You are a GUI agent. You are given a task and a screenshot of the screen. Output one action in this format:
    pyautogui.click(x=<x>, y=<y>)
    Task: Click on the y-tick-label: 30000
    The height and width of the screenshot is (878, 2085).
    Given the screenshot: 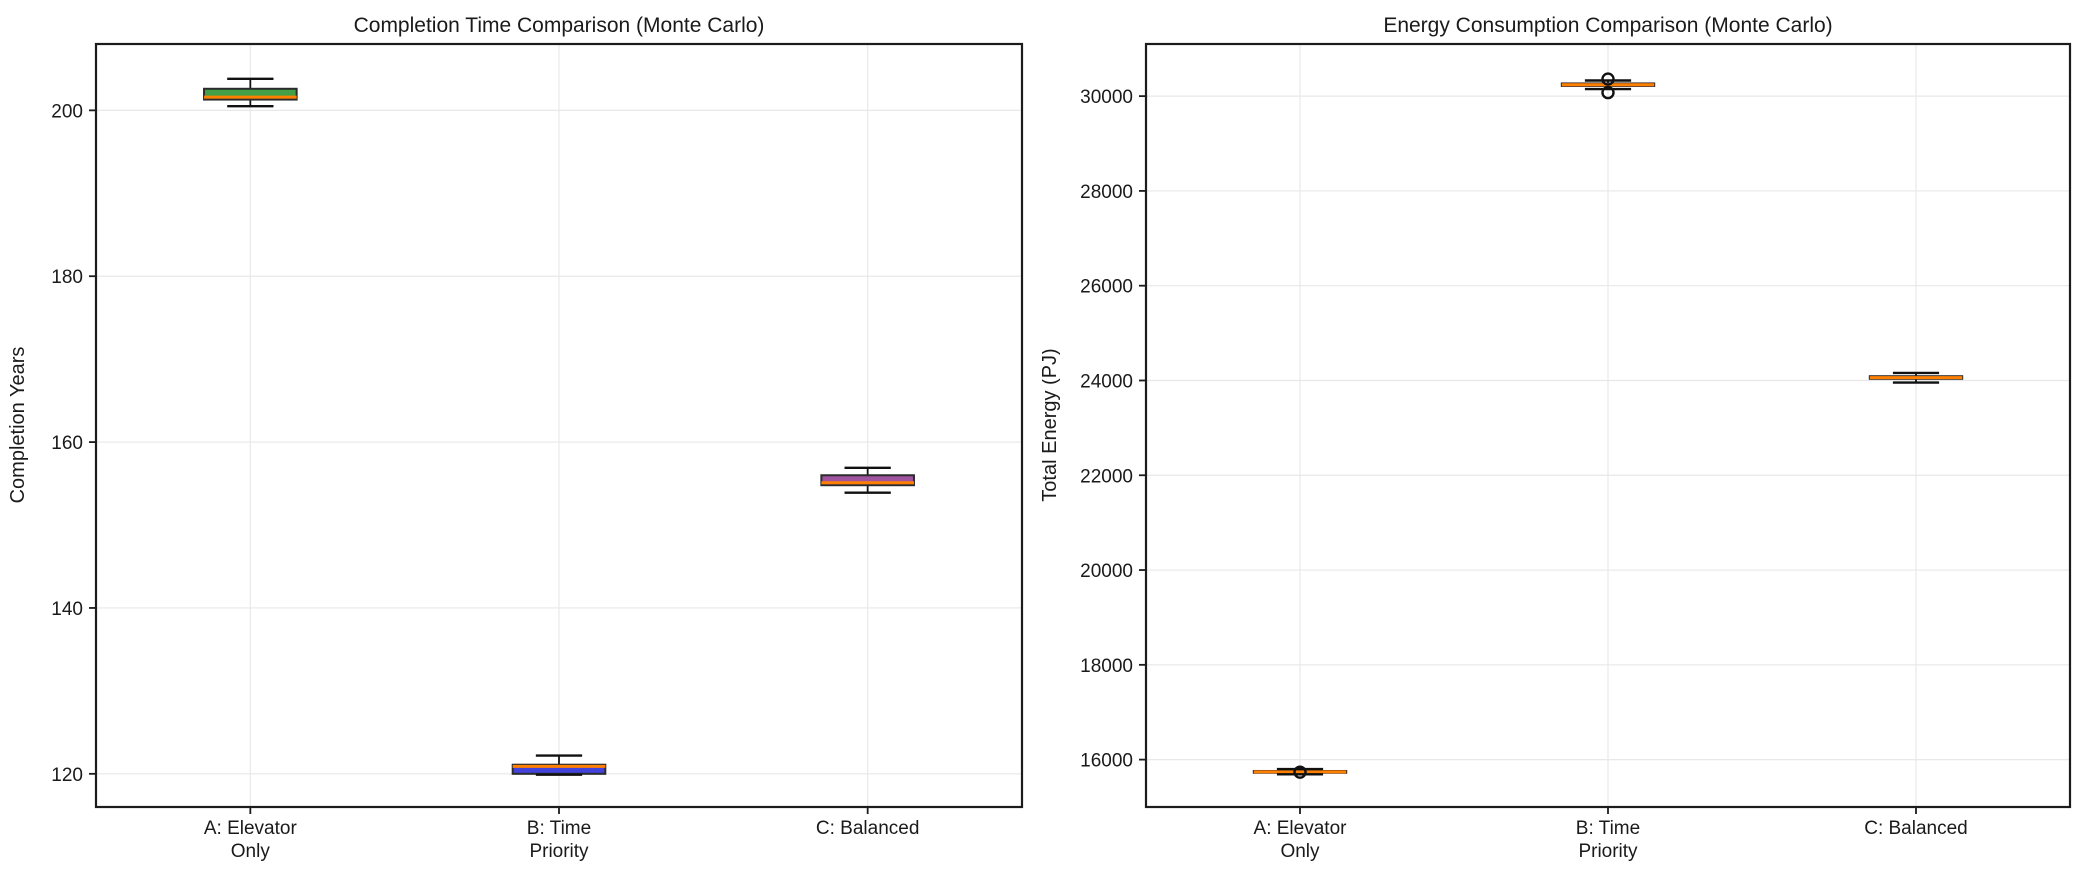 What is the action you would take?
    pyautogui.click(x=1106, y=97)
    